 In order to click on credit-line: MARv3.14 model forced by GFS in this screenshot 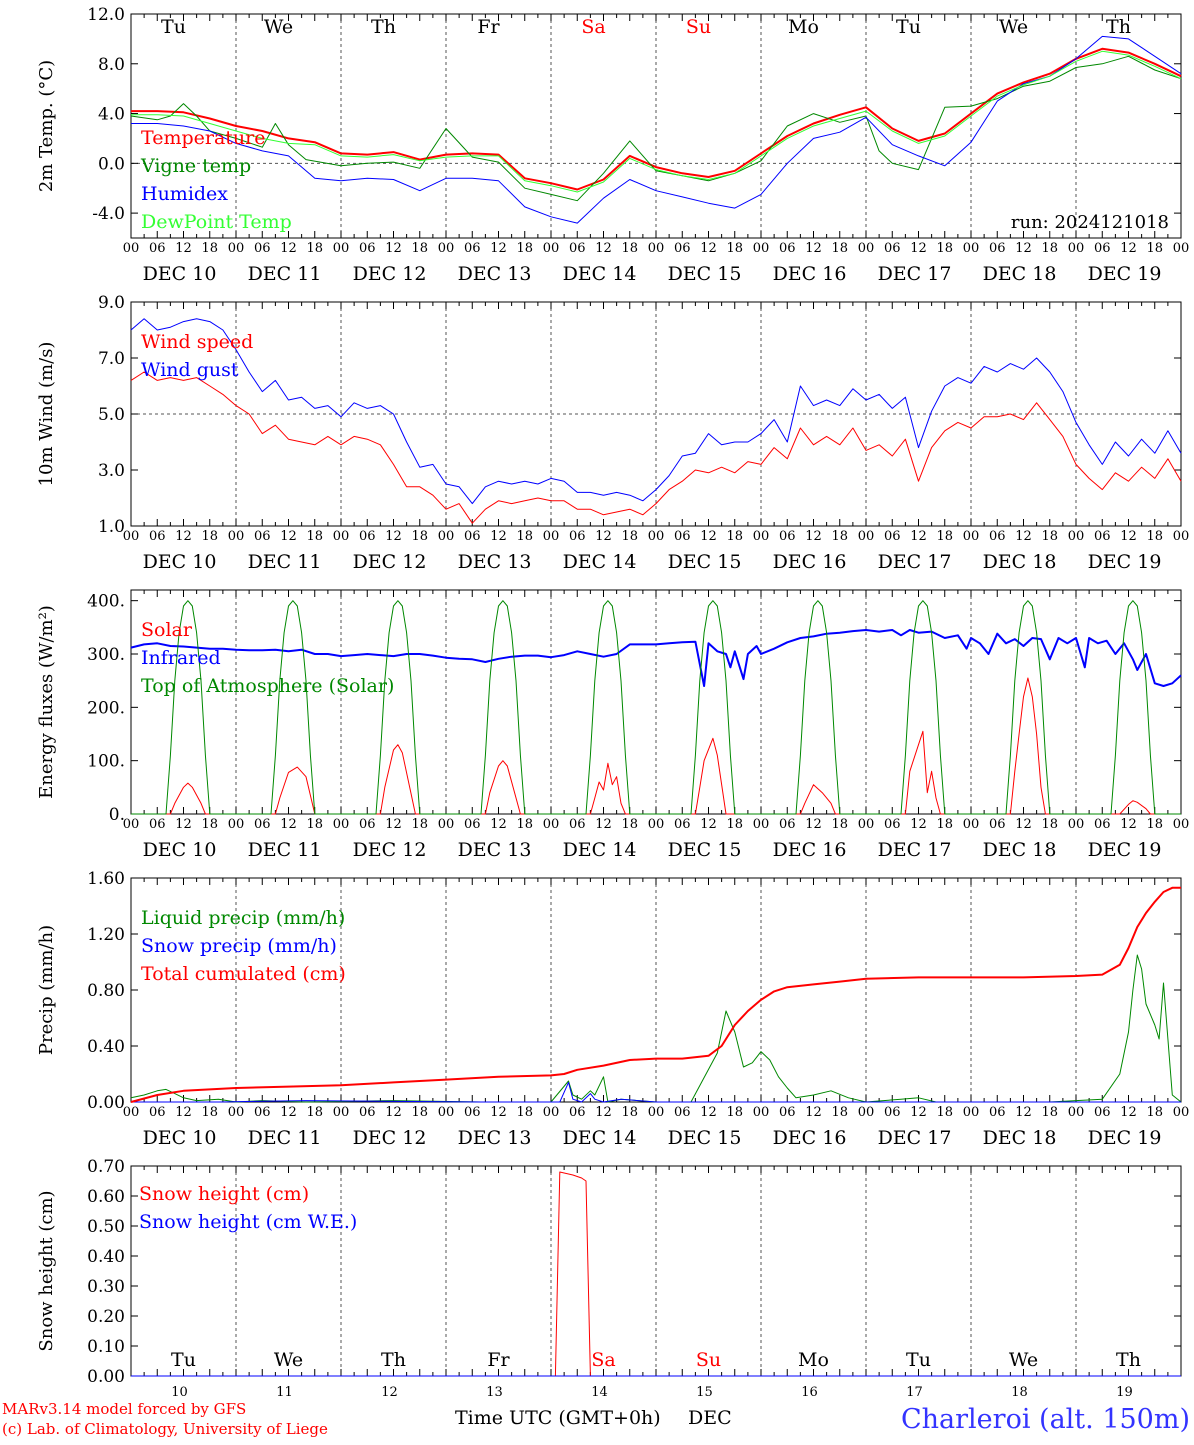, I will do `click(124, 1409)`.